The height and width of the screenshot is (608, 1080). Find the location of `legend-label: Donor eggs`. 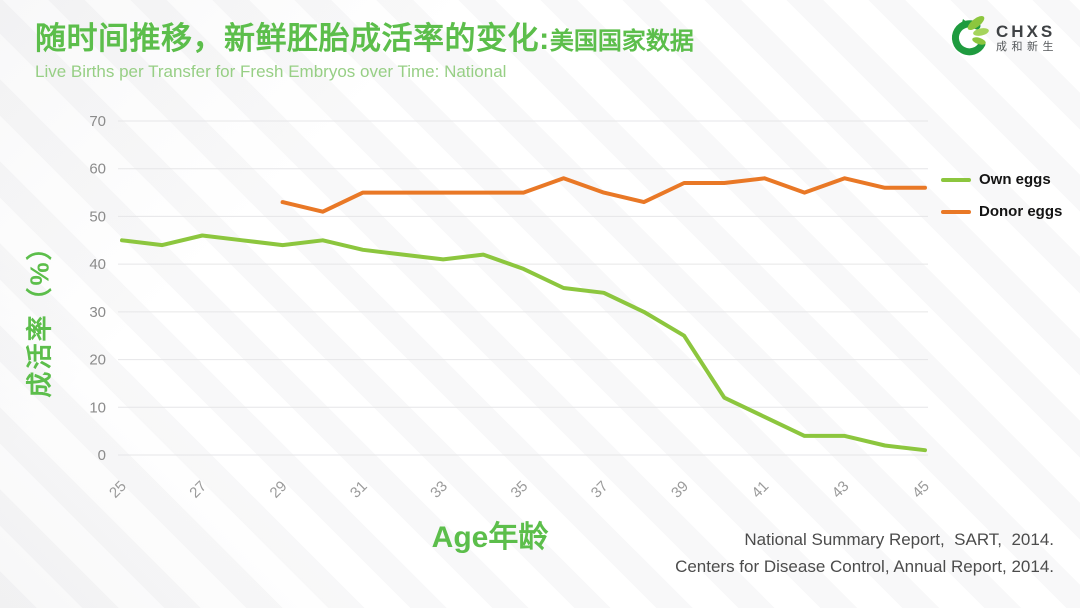

legend-label: Donor eggs is located at coordinates (1021, 211).